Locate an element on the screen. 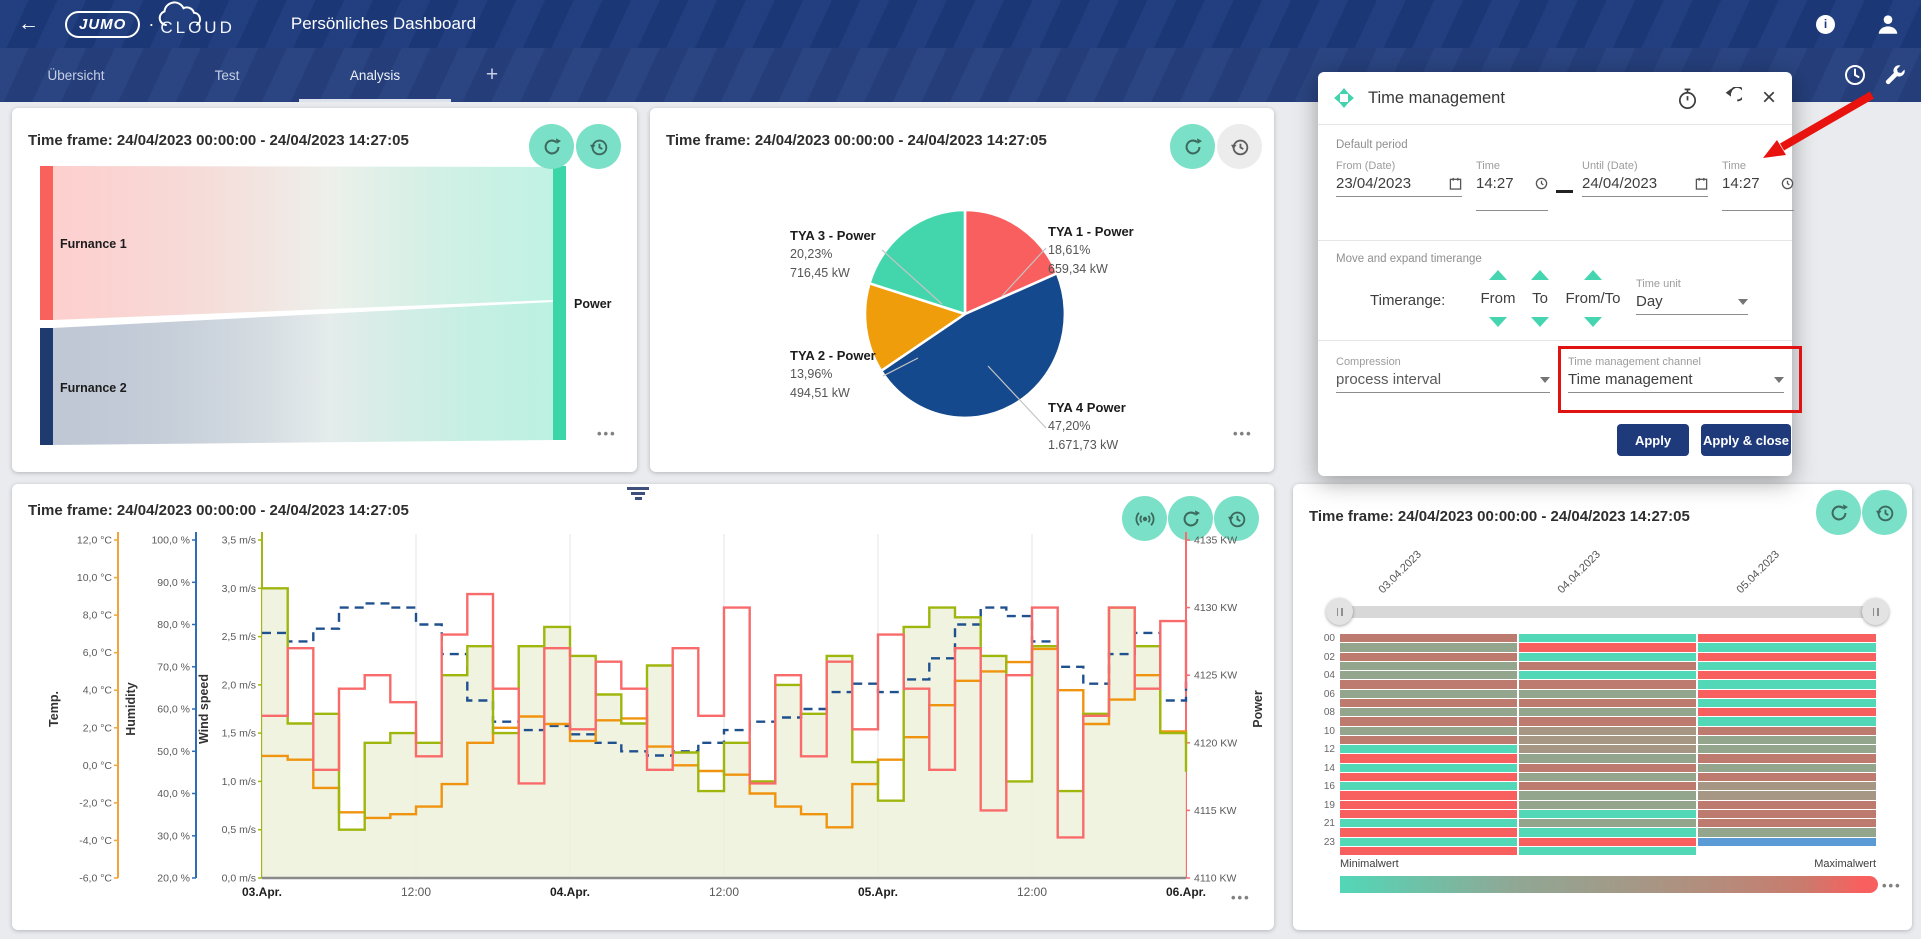 This screenshot has height=939, width=1921. close-icon: × is located at coordinates (1768, 97).